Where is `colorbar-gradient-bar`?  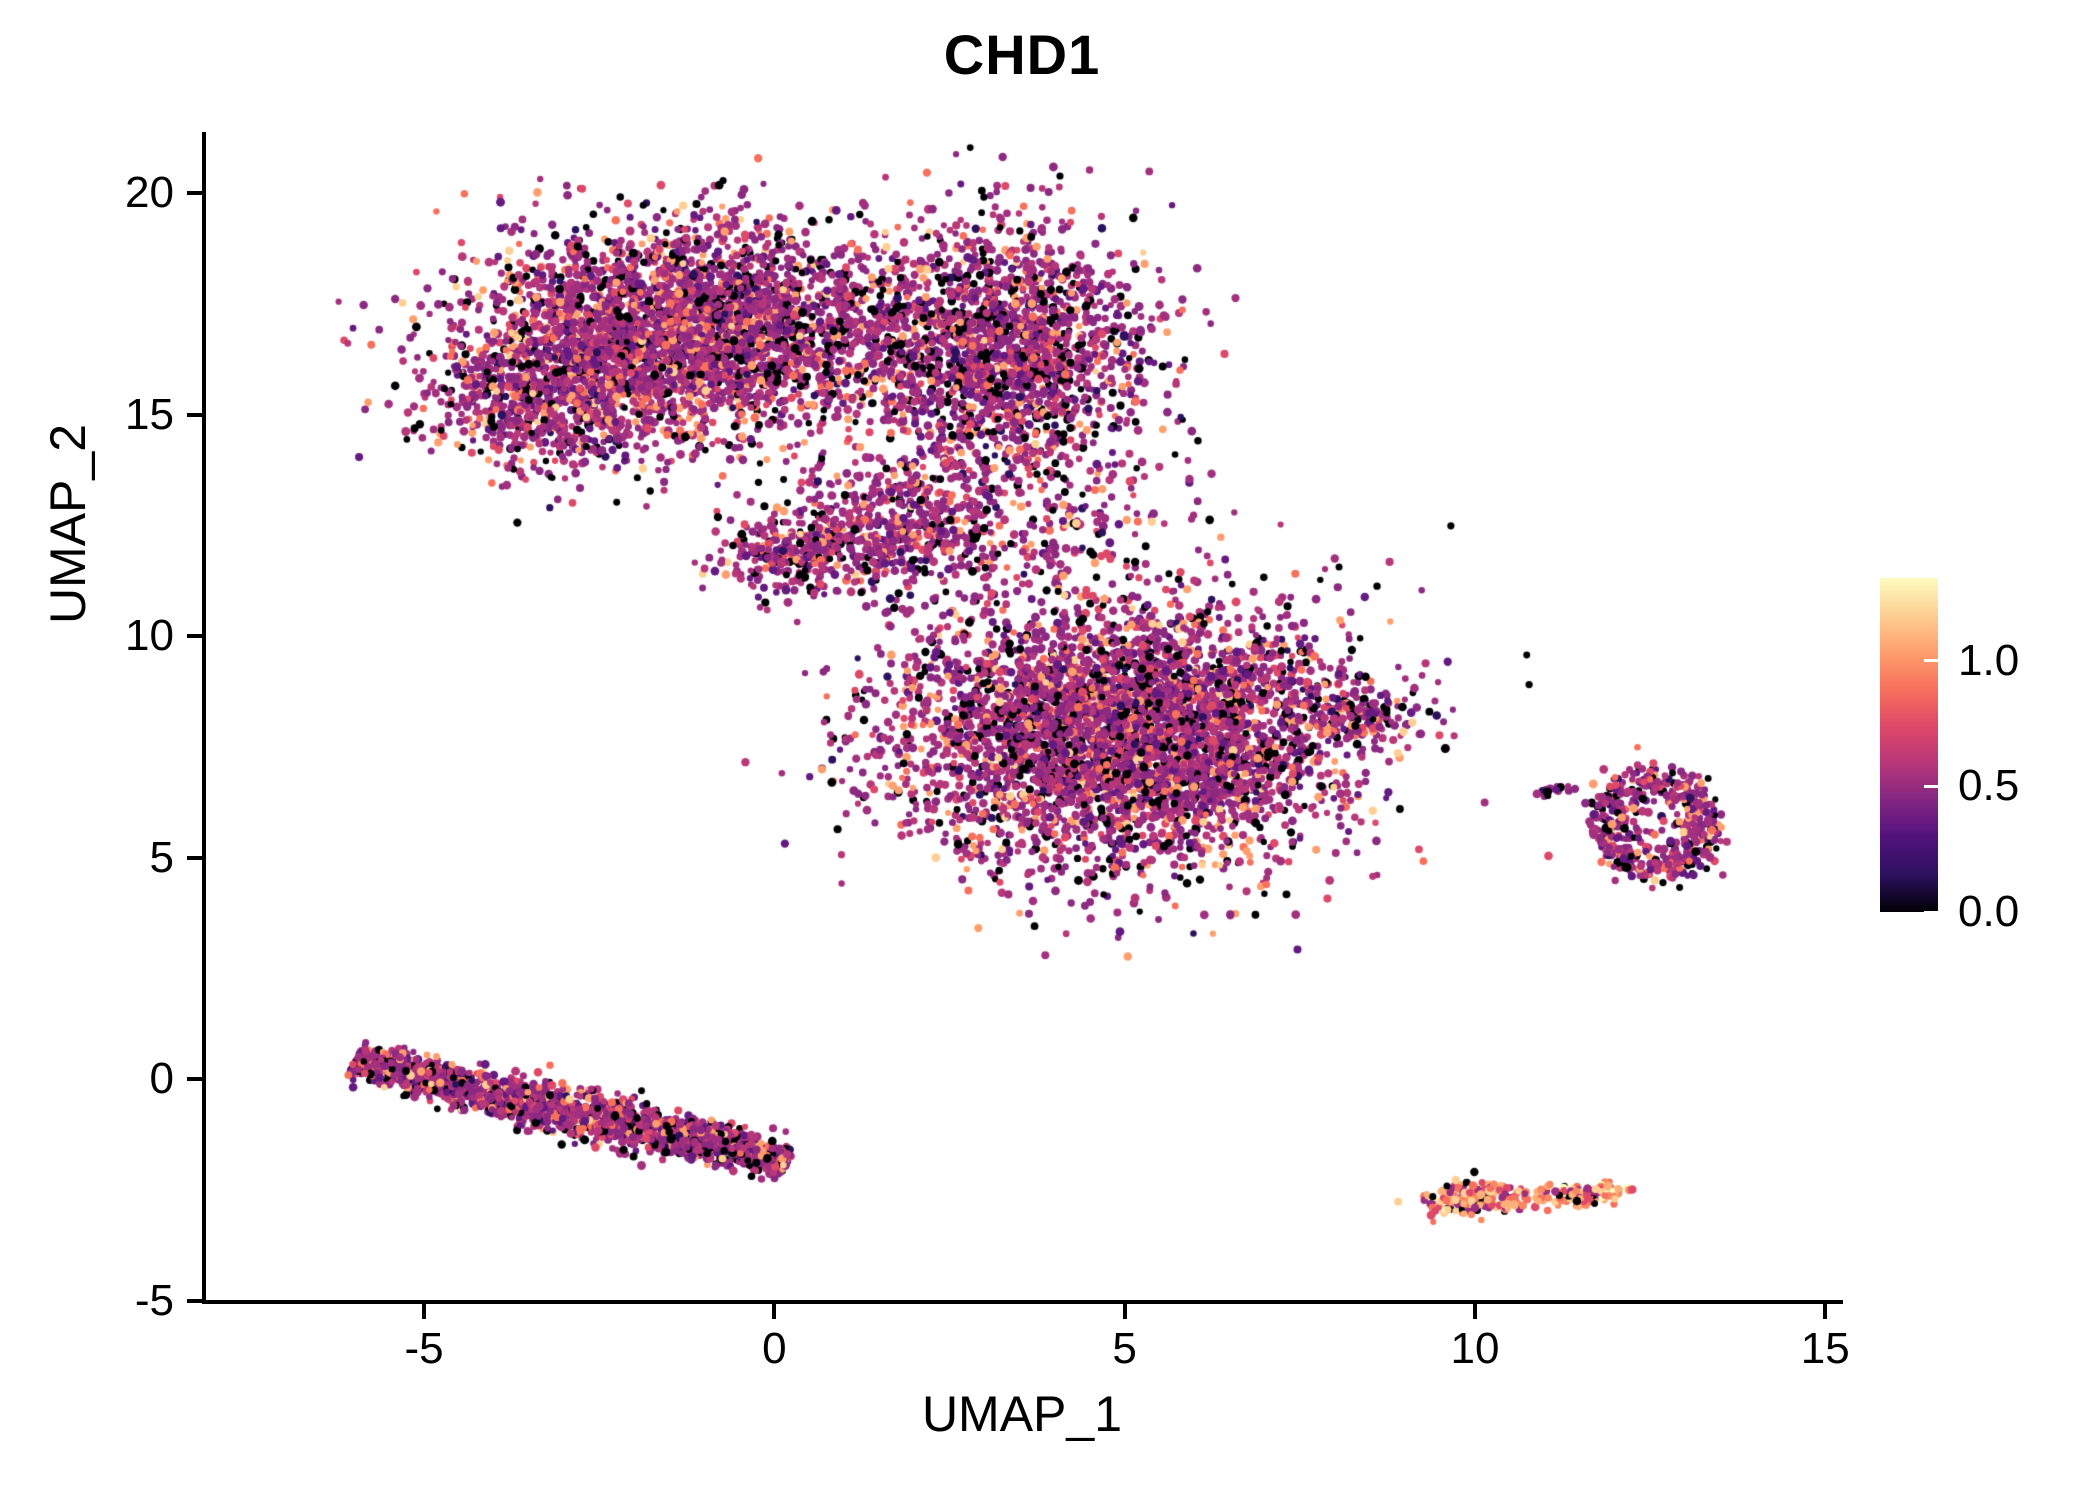 colorbar-gradient-bar is located at coordinates (1909, 745).